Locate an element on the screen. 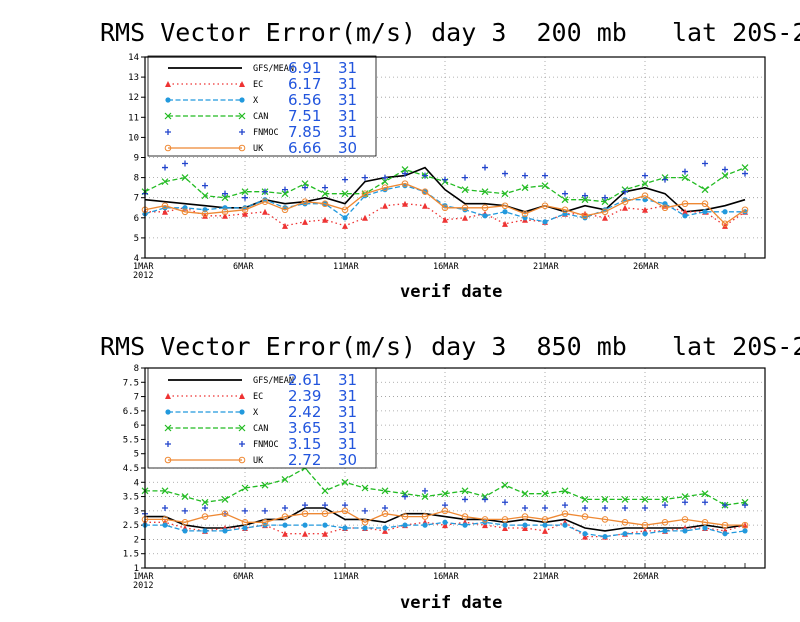 This screenshot has height=622, width=800. x-tick-label: 16MAR is located at coordinates (446, 267).